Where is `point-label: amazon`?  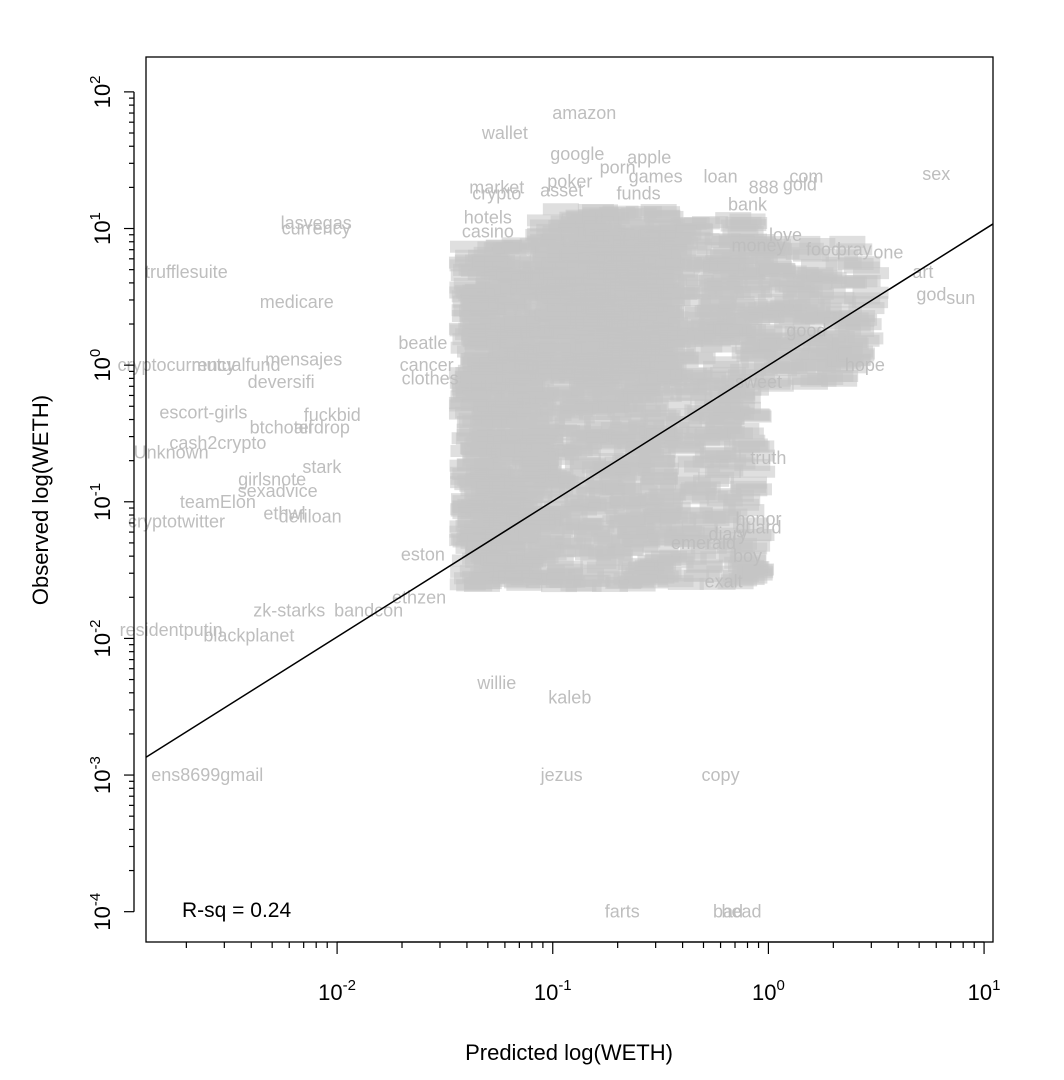 point-label: amazon is located at coordinates (584, 113).